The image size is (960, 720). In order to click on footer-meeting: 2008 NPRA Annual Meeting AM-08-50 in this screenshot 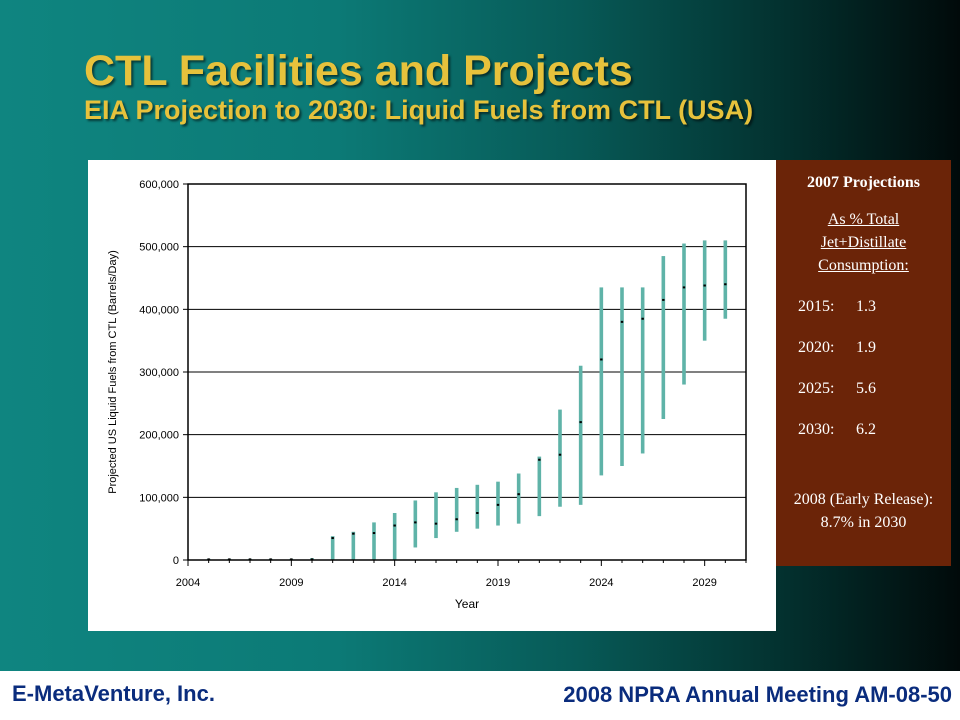, I will do `click(757, 694)`.